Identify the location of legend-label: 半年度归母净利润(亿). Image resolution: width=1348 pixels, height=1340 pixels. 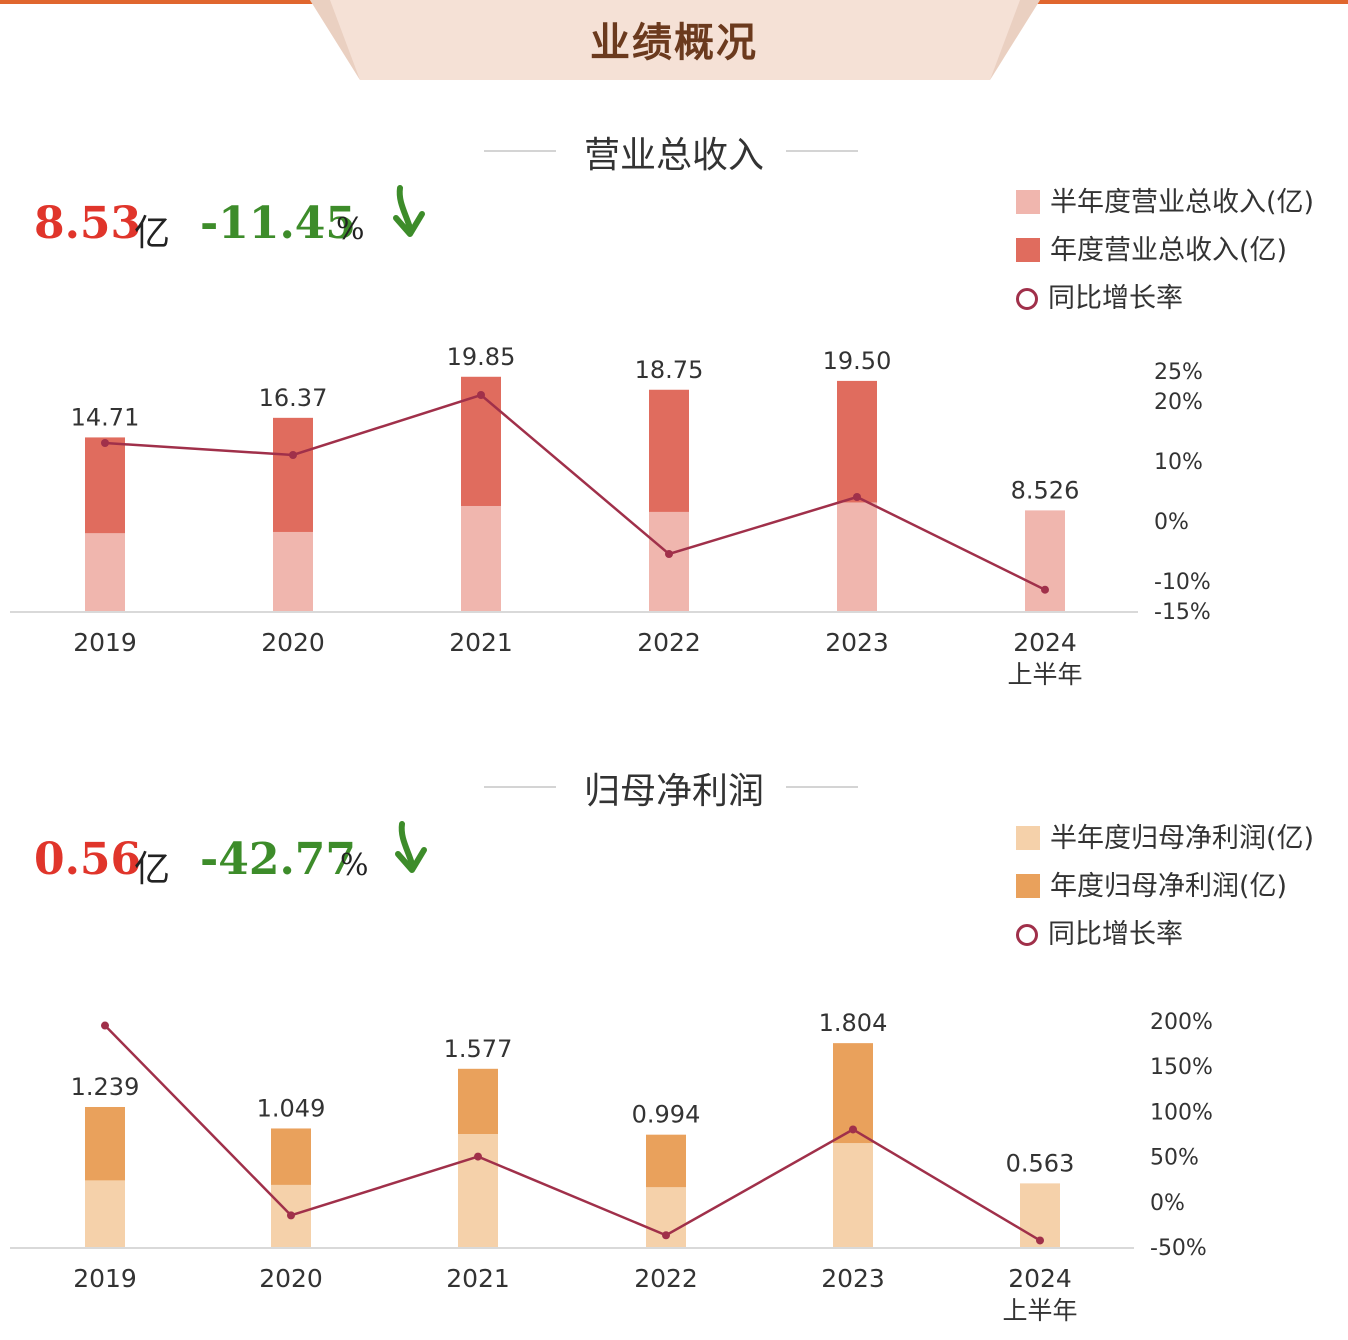
(1182, 838).